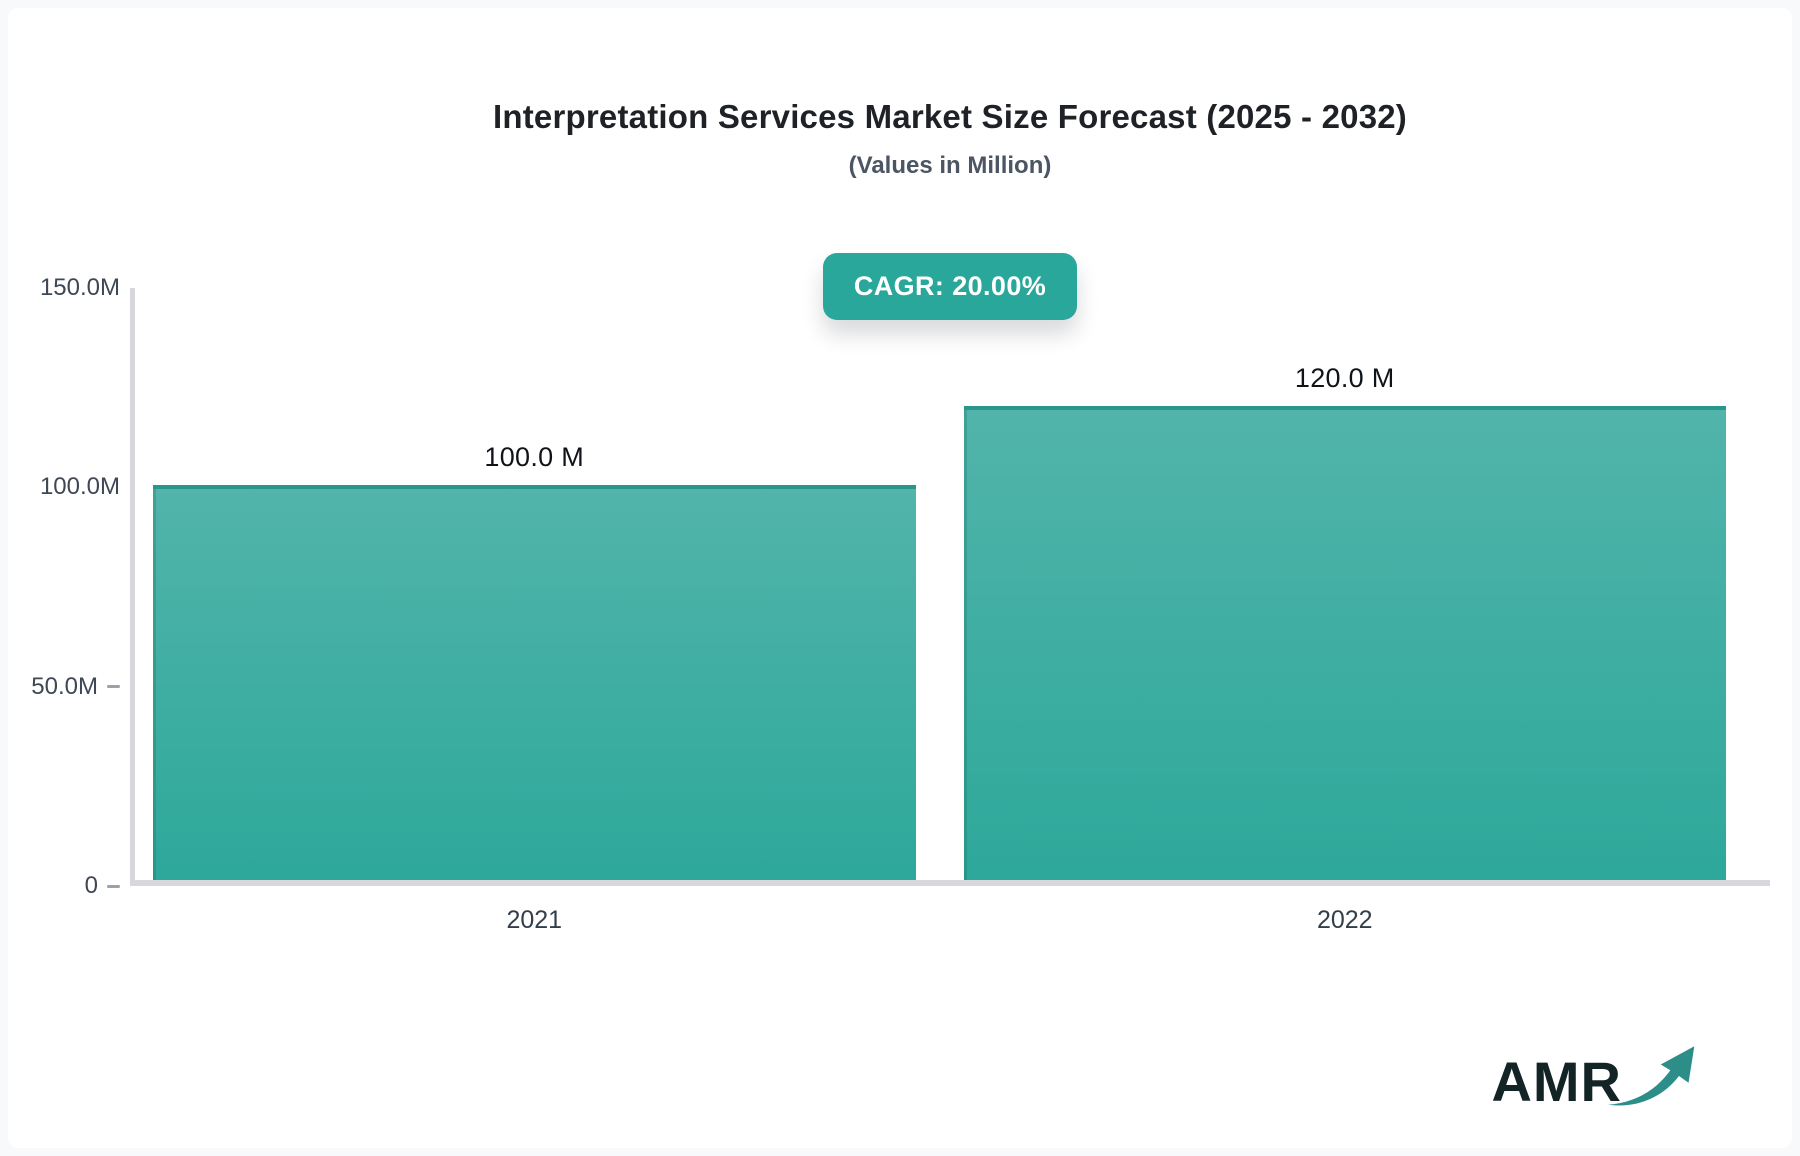 This screenshot has width=1800, height=1156. What do you see at coordinates (1344, 920) in the screenshot?
I see `x-axis-label-2022: 2022` at bounding box center [1344, 920].